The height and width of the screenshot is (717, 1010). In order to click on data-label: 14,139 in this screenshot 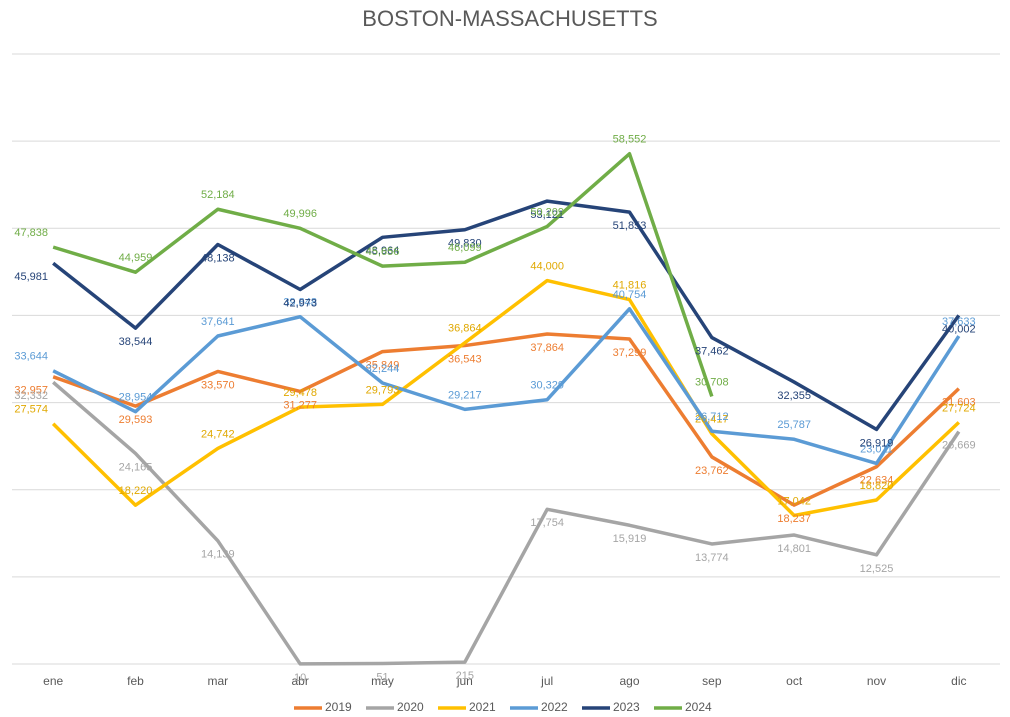, I will do `click(218, 555)`.